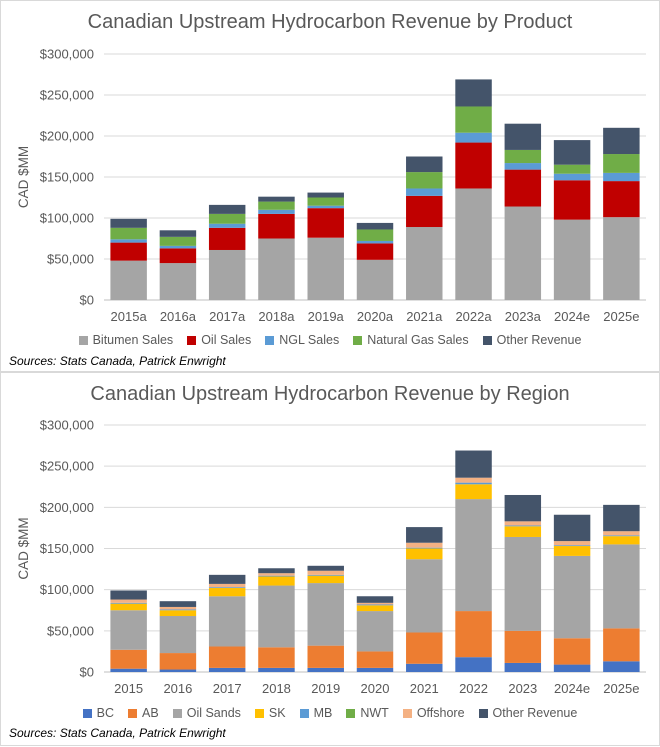  What do you see at coordinates (270, 713) in the screenshot?
I see `legend-item: SK` at bounding box center [270, 713].